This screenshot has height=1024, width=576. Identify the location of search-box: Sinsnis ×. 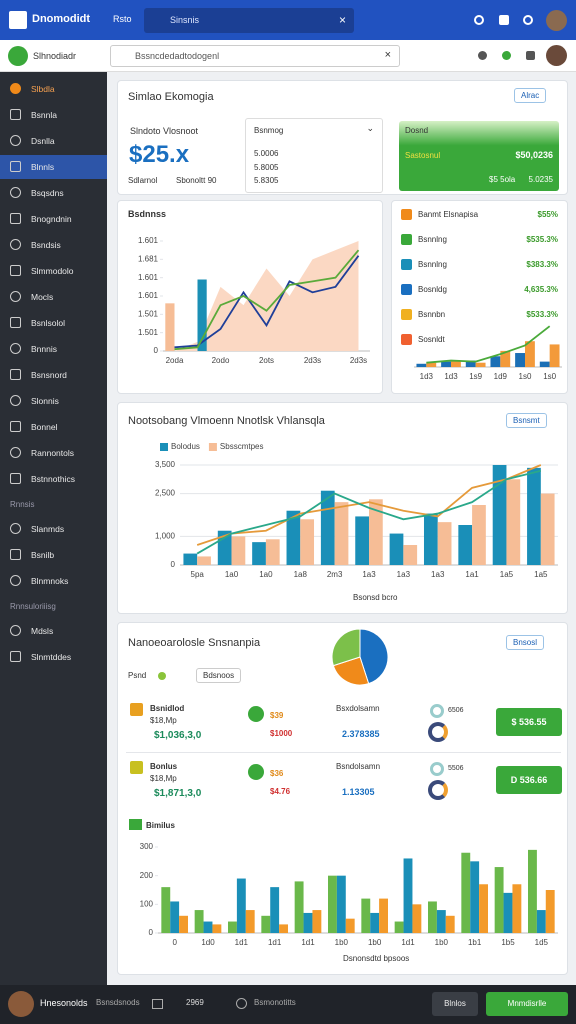
(249, 20).